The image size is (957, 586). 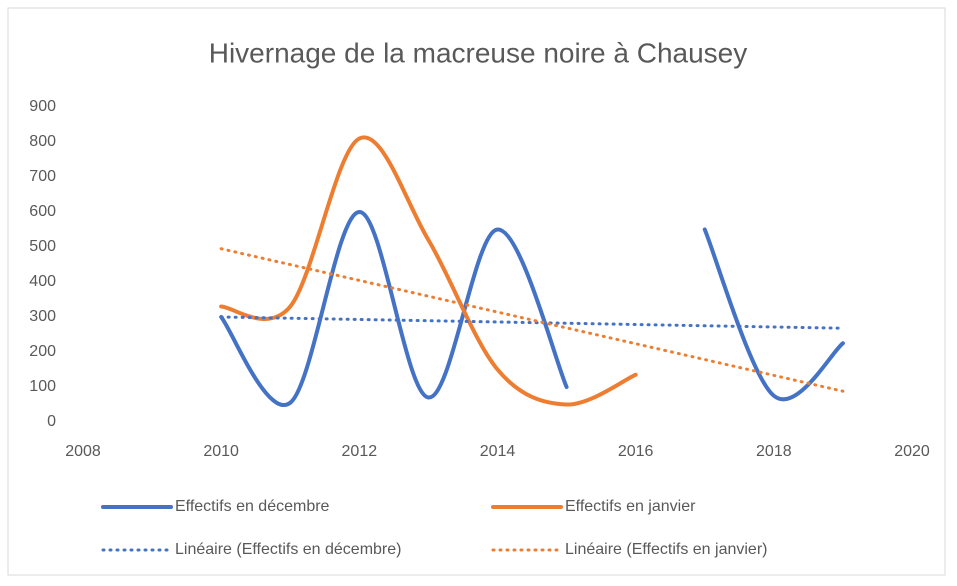 What do you see at coordinates (42, 351) in the screenshot?
I see `y-tick-label: 200` at bounding box center [42, 351].